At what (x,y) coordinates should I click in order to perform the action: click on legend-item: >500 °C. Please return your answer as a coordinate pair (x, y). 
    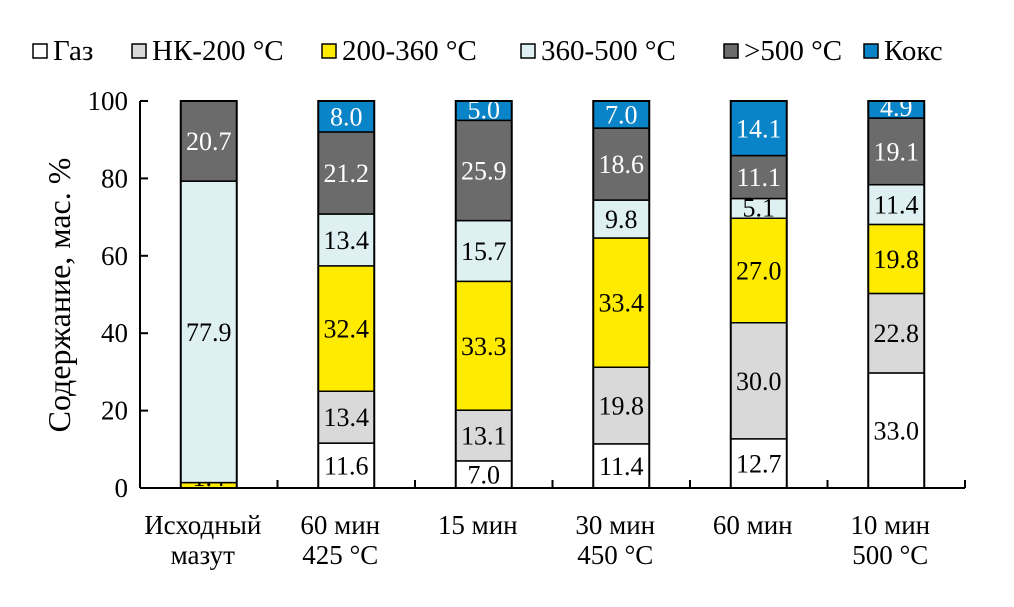
    Looking at the image, I should click on (782, 51).